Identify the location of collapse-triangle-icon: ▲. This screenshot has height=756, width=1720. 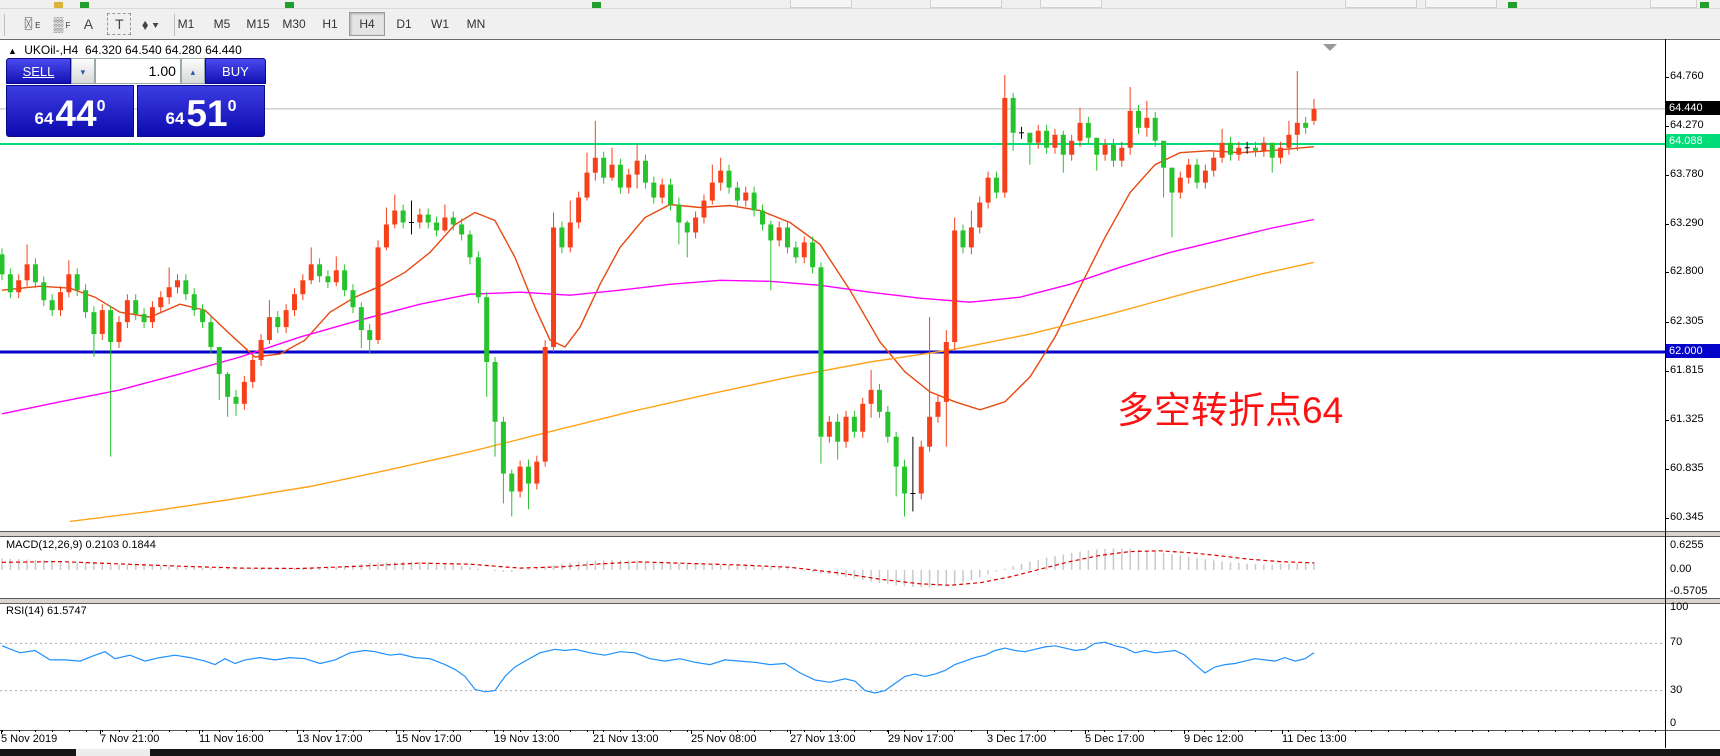
(12, 51).